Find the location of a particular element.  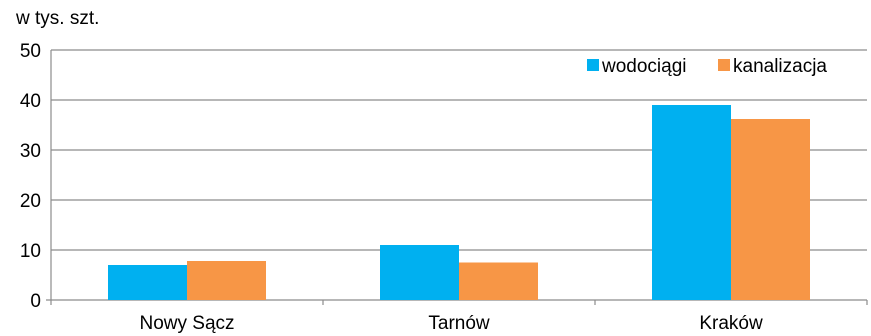

legend-swatch-wodociągi is located at coordinates (593, 65).